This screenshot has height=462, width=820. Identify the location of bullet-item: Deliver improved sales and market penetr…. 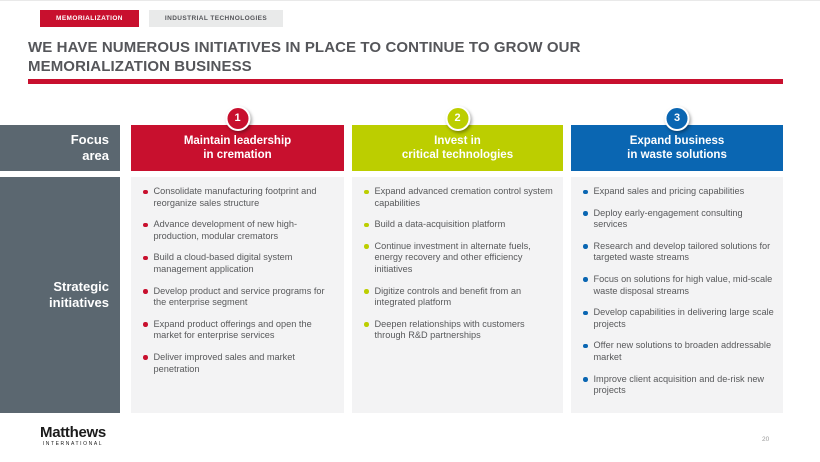
(240, 363).